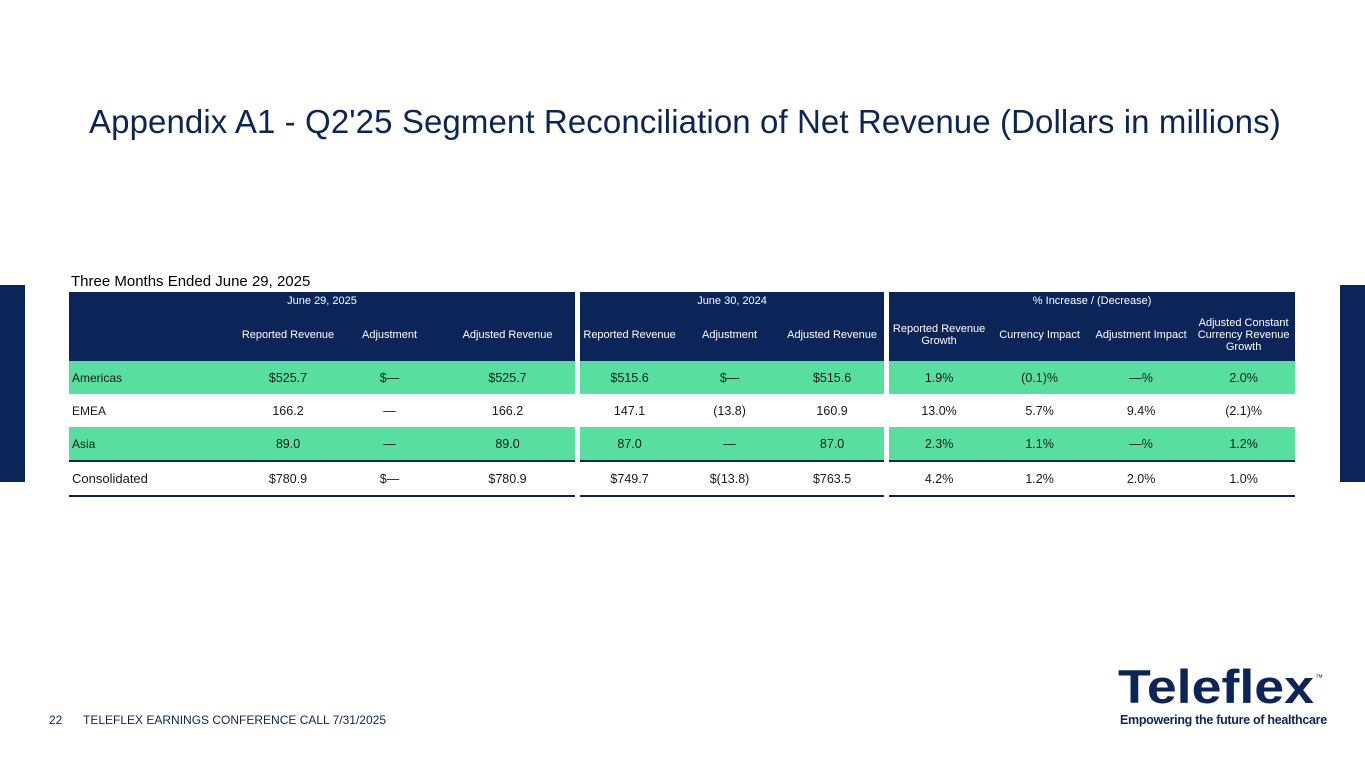  Describe the element at coordinates (1040, 335) in the screenshot. I see `column-header: Currency Impact` at that location.